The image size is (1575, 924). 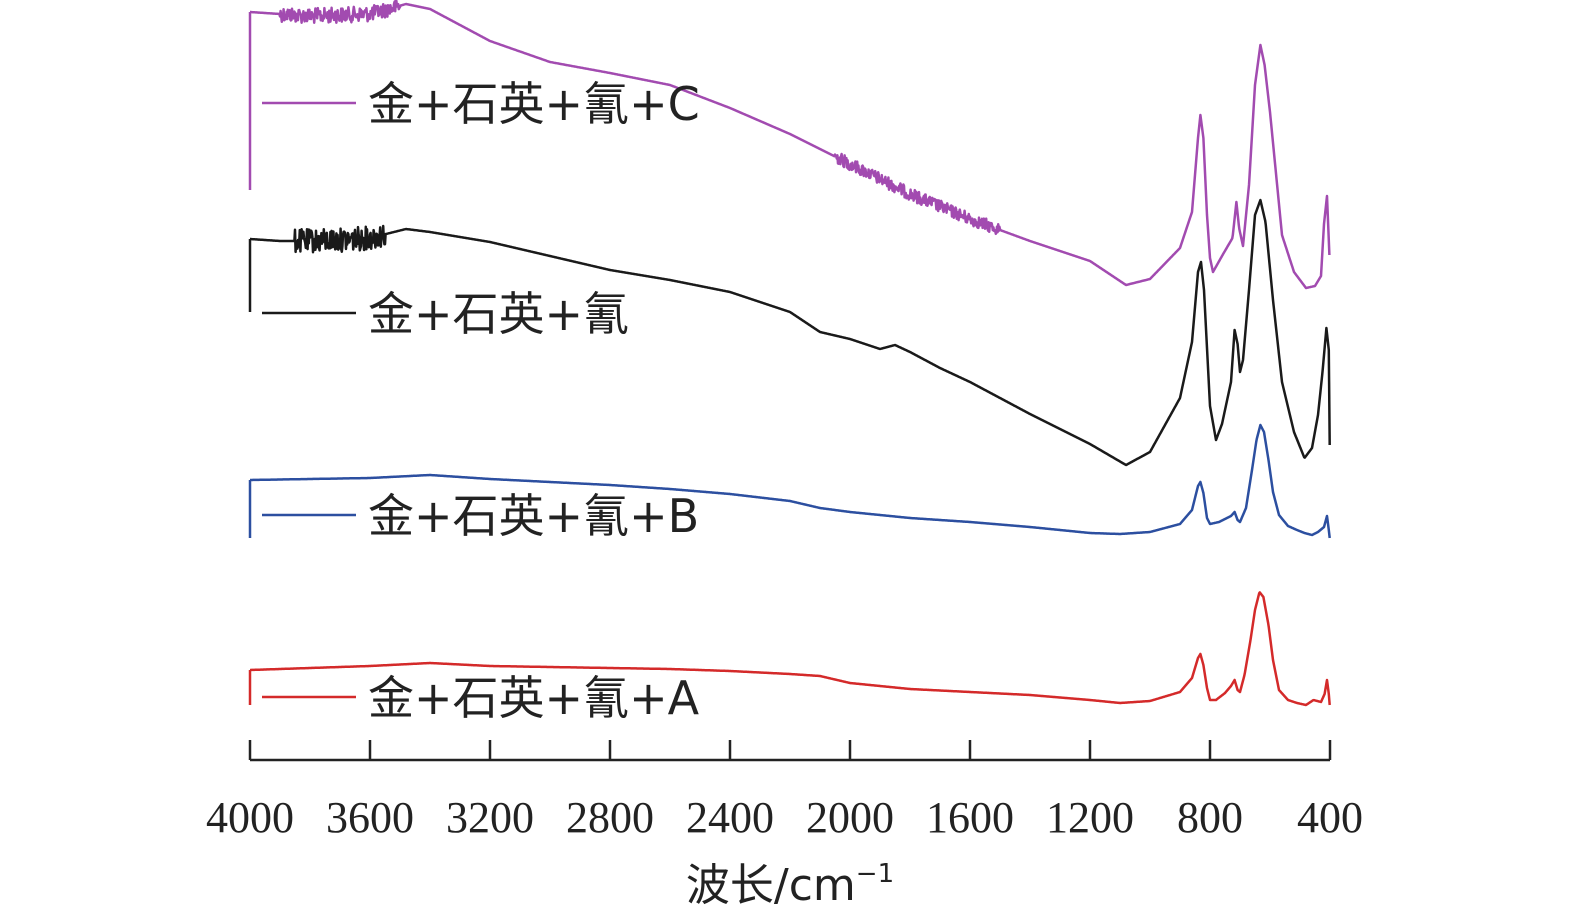 What do you see at coordinates (490, 817) in the screenshot?
I see `x-tick-label-3200: 3200` at bounding box center [490, 817].